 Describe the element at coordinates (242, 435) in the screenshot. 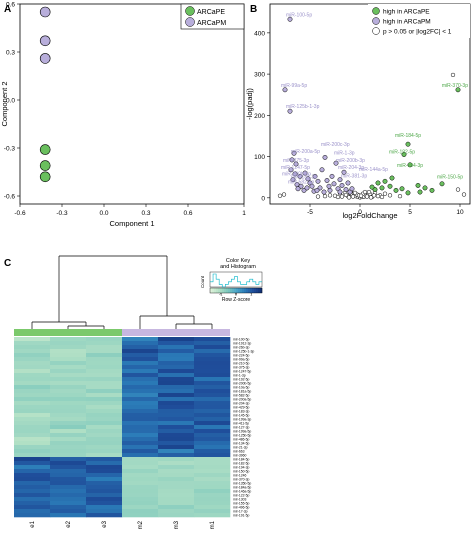

I see `heatmap-row-label: mir-125b-5p` at that location.